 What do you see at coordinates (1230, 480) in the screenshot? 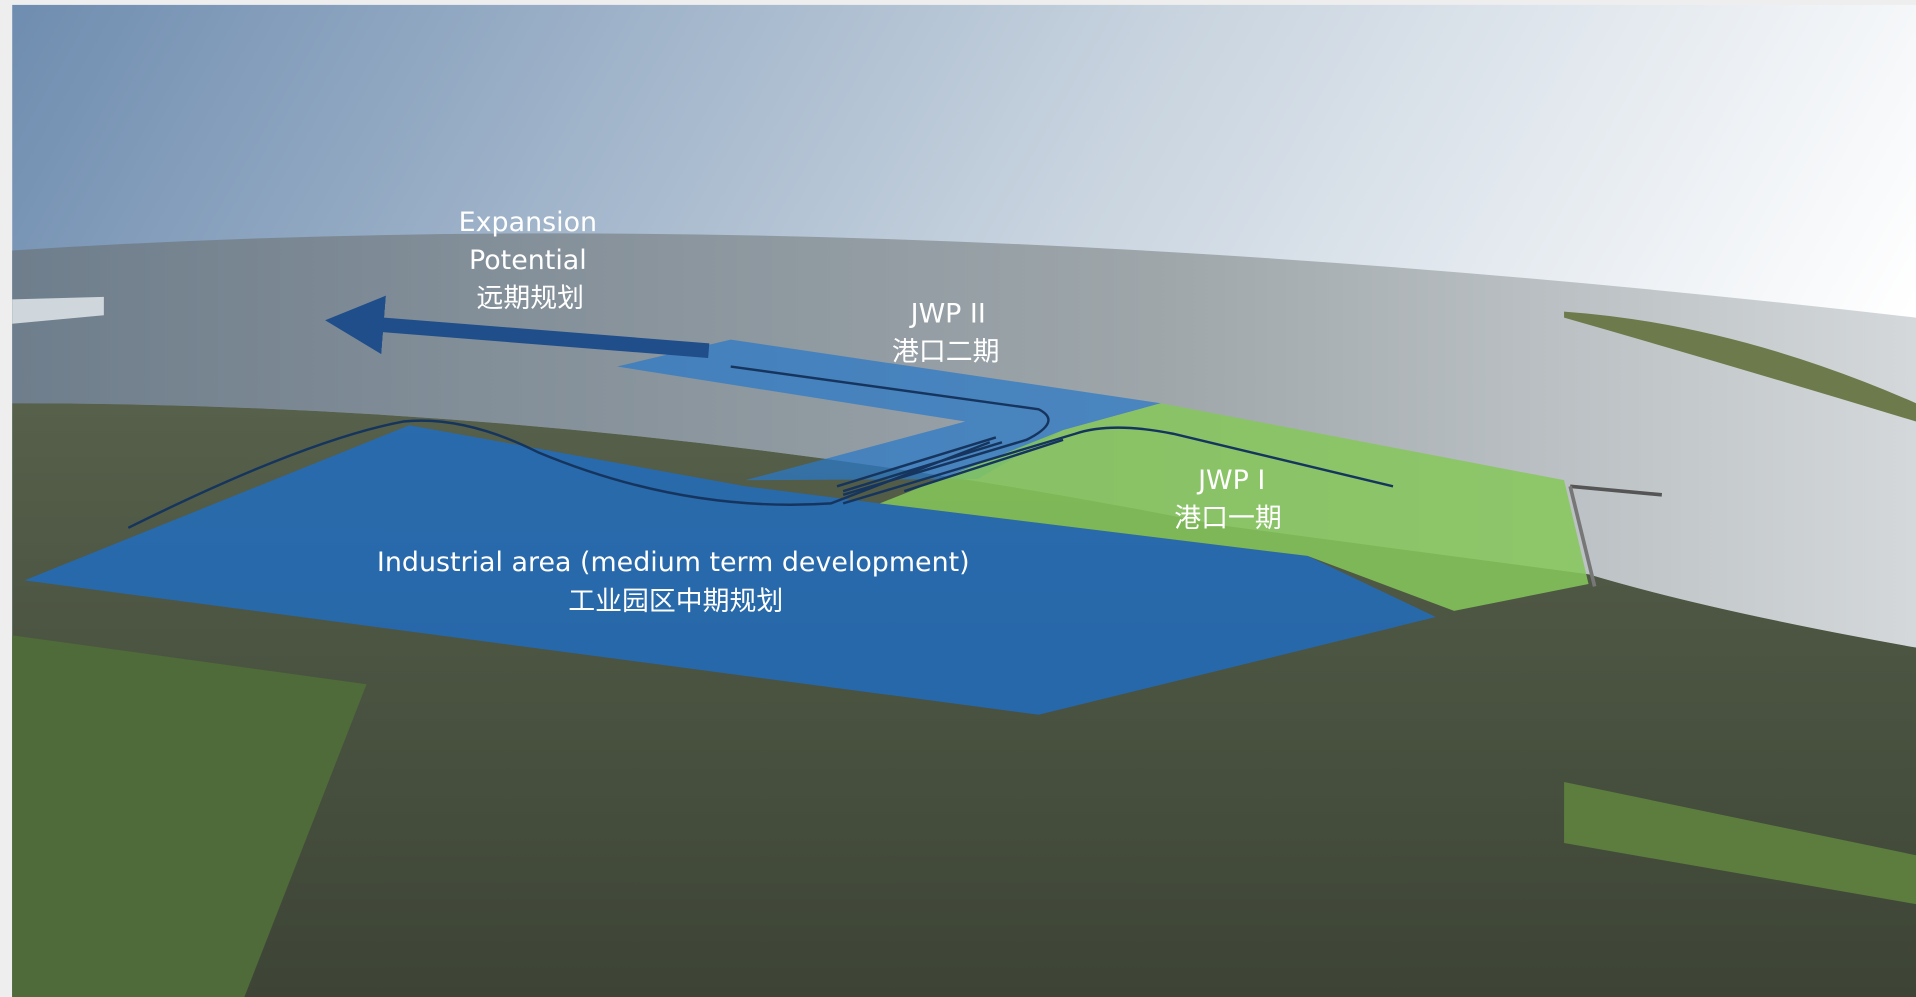
I see `label: JWP I` at bounding box center [1230, 480].